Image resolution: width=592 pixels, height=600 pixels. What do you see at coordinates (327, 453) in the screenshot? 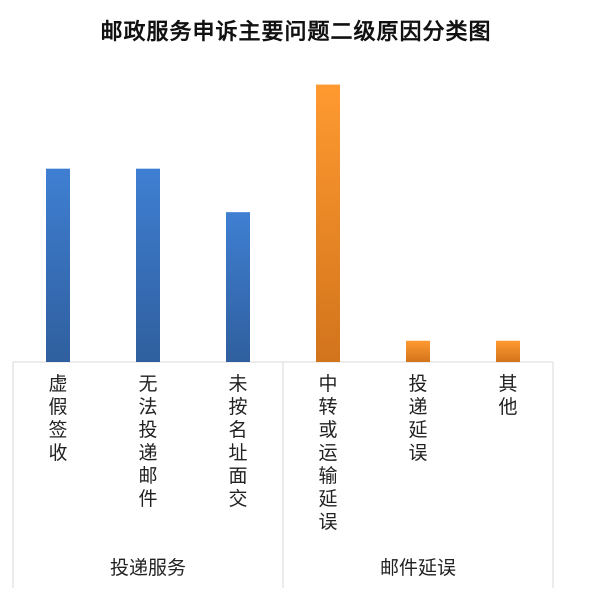
I see `category-label: 中转或运输延误` at bounding box center [327, 453].